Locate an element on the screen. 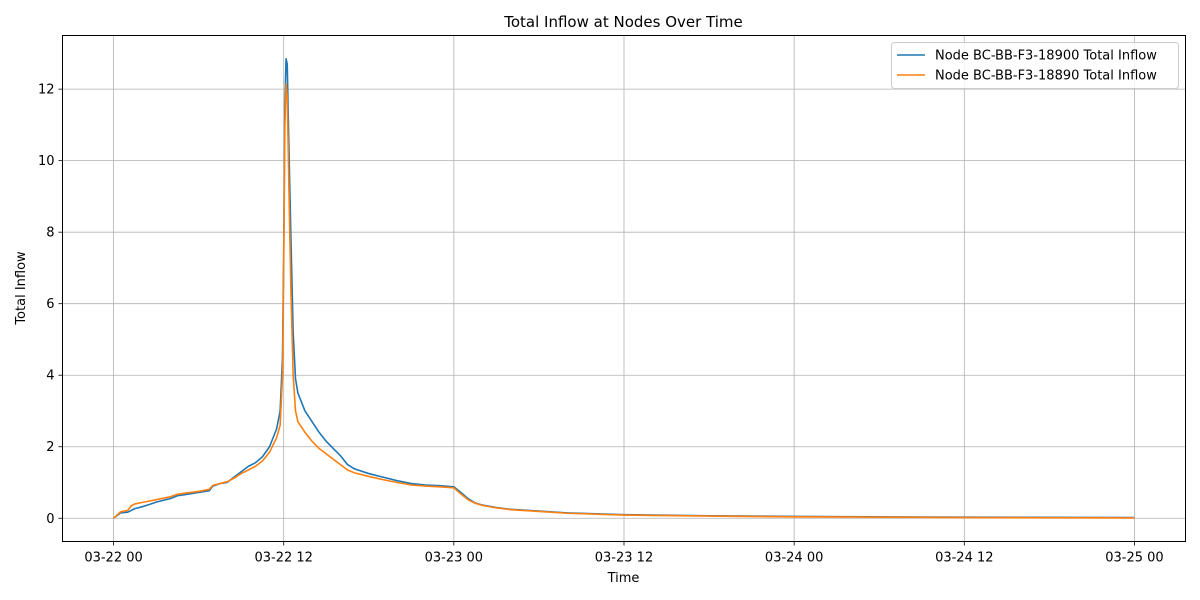  x-tick-label: 03-25 00 is located at coordinates (1134, 558).